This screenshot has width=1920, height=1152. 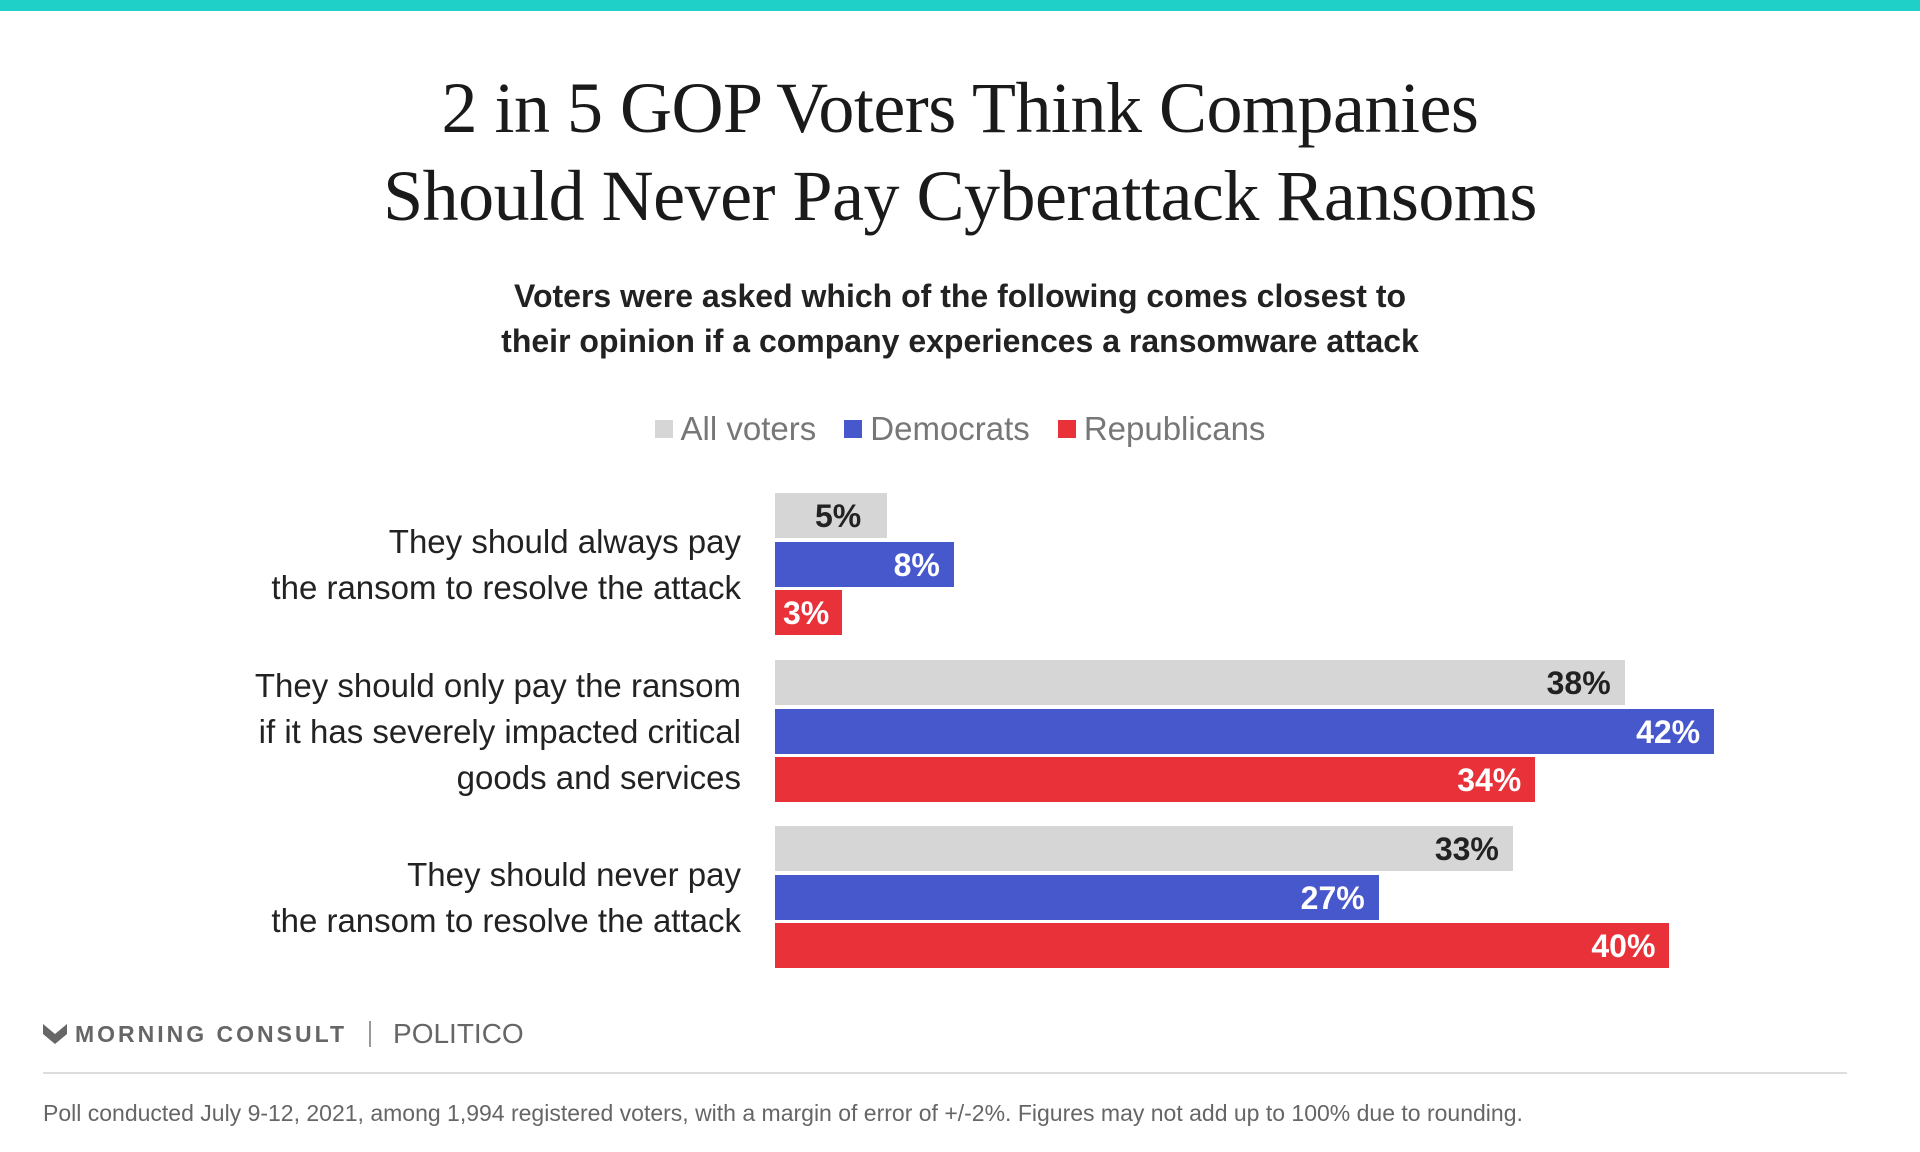 I want to click on bar-all-voters: 33%, so click(x=1144, y=848).